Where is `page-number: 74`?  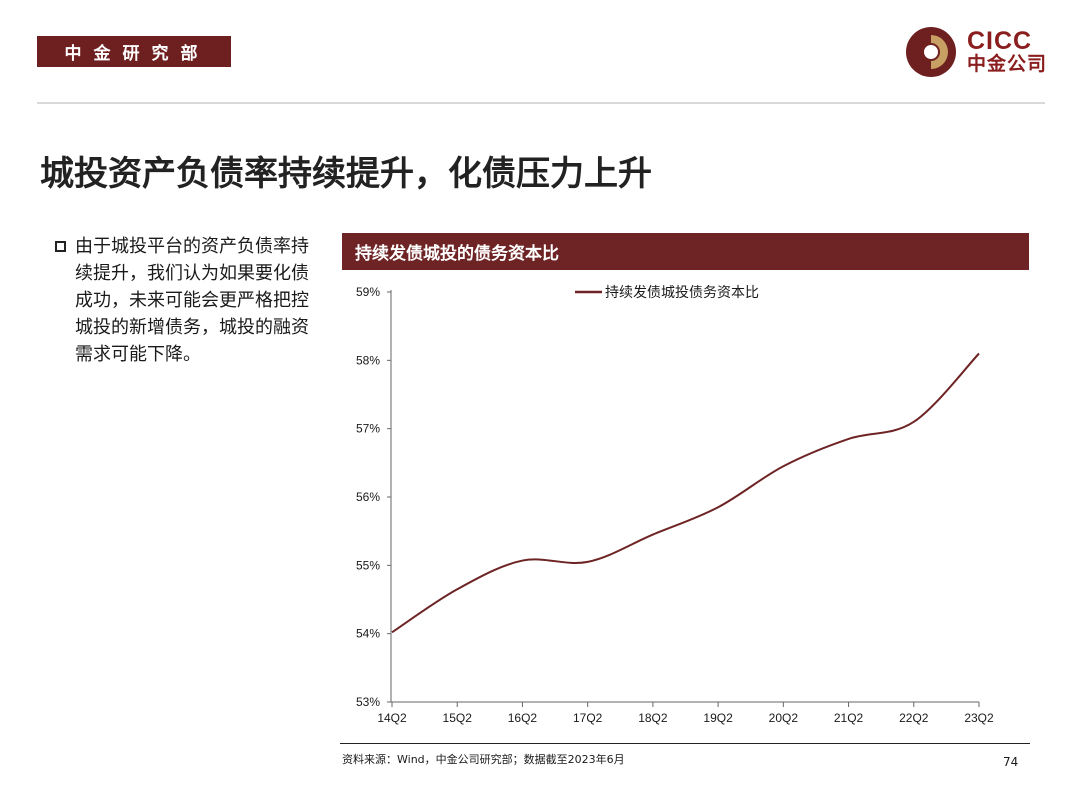
page-number: 74 is located at coordinates (1011, 762).